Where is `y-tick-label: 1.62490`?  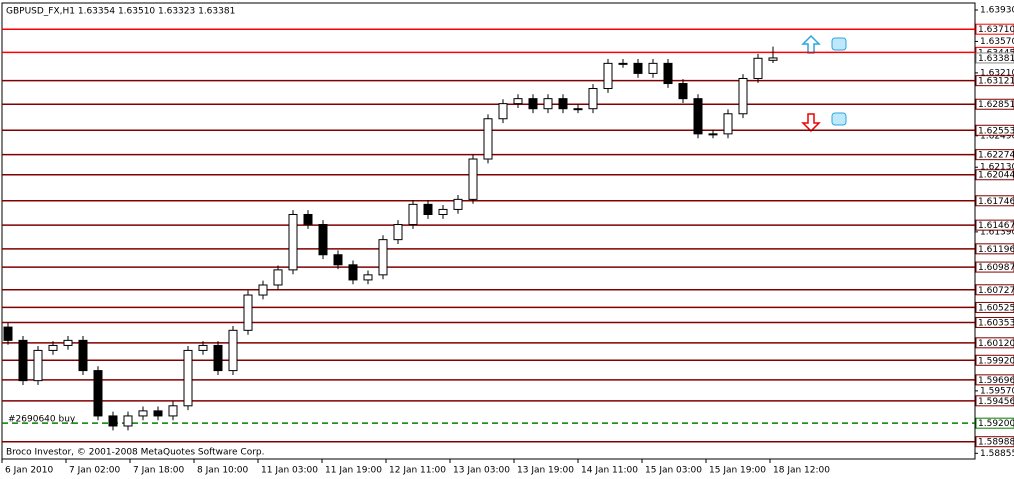 y-tick-label: 1.62490 is located at coordinates (997, 136).